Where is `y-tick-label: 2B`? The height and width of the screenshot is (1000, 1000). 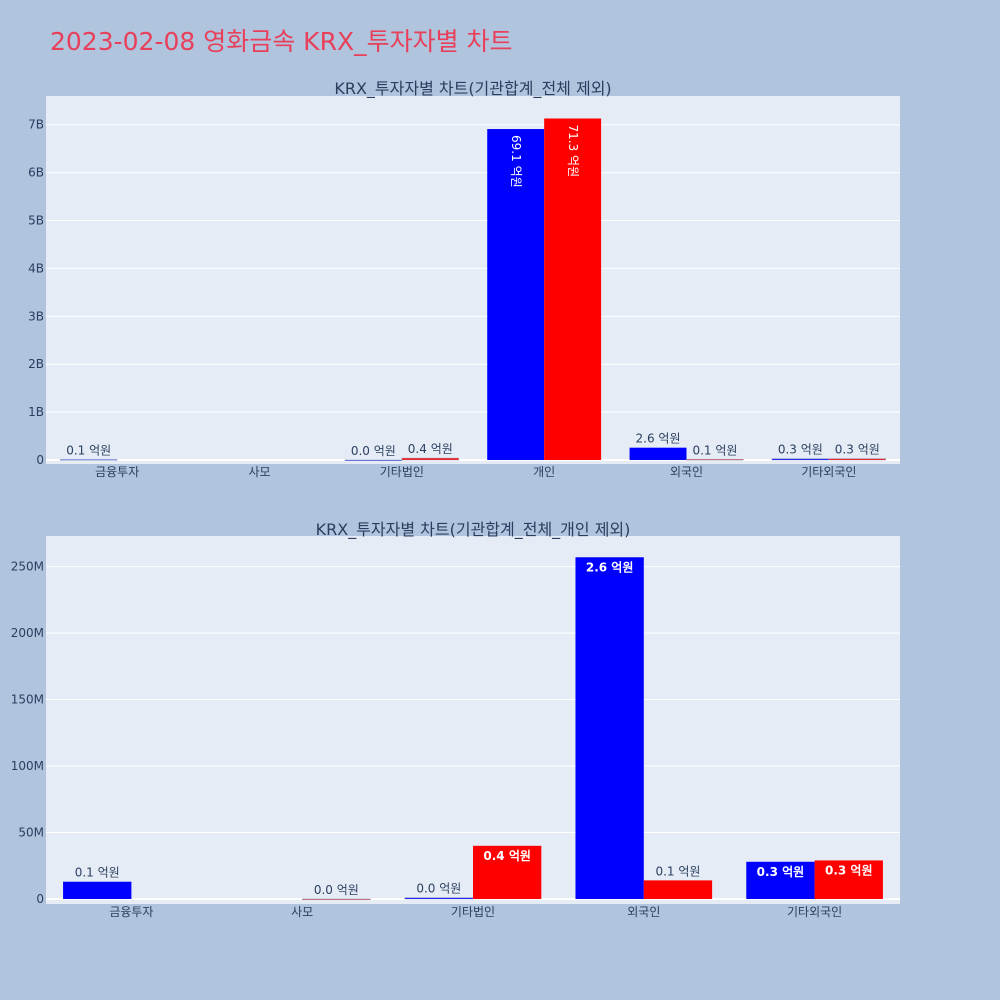
y-tick-label: 2B is located at coordinates (36, 364).